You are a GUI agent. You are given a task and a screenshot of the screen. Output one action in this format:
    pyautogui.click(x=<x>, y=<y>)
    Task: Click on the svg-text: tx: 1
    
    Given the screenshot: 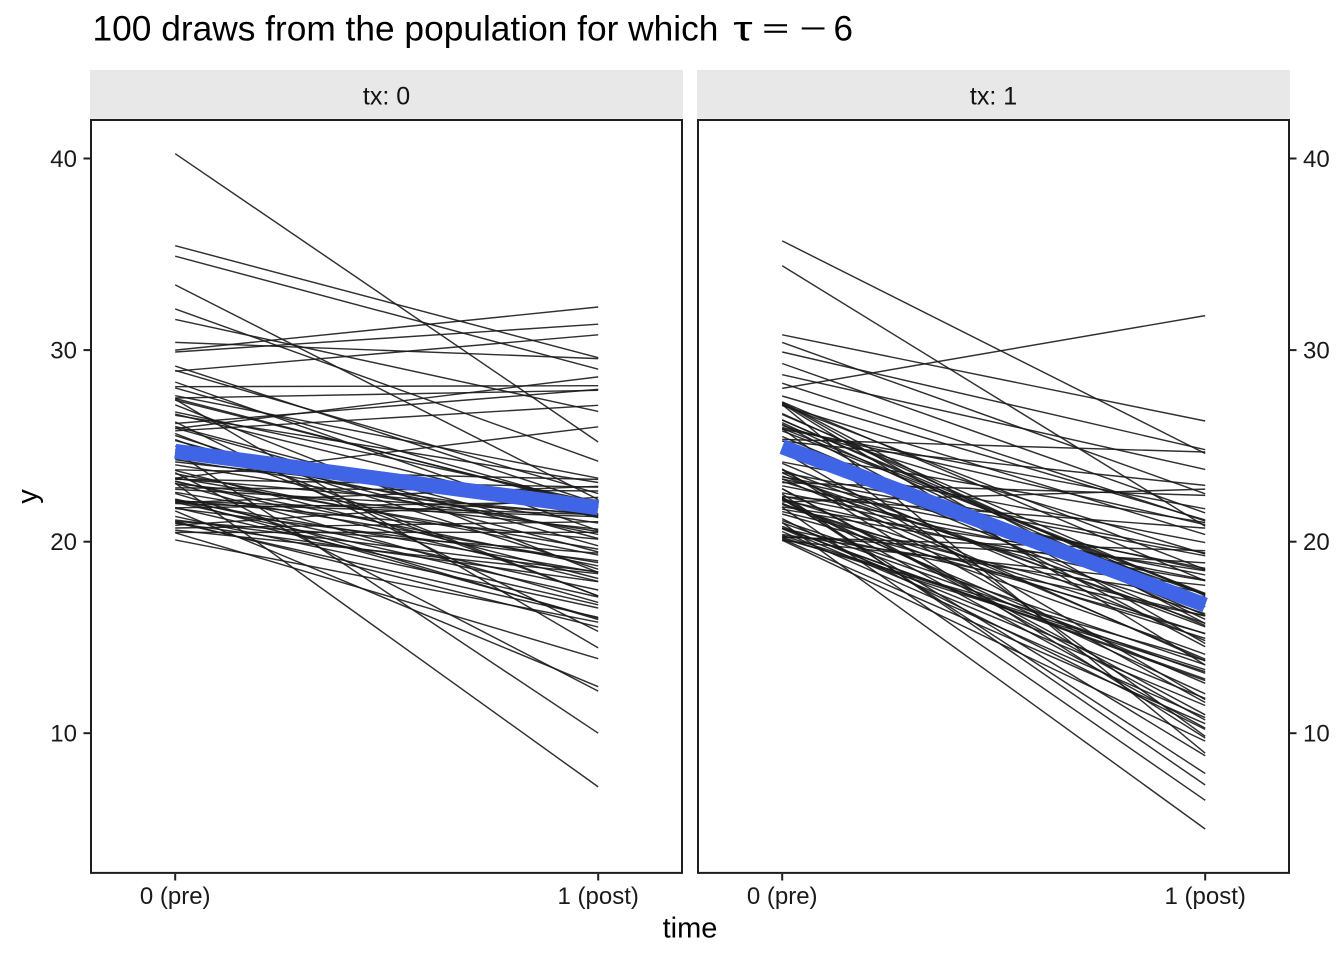 What is the action you would take?
    pyautogui.click(x=993, y=97)
    